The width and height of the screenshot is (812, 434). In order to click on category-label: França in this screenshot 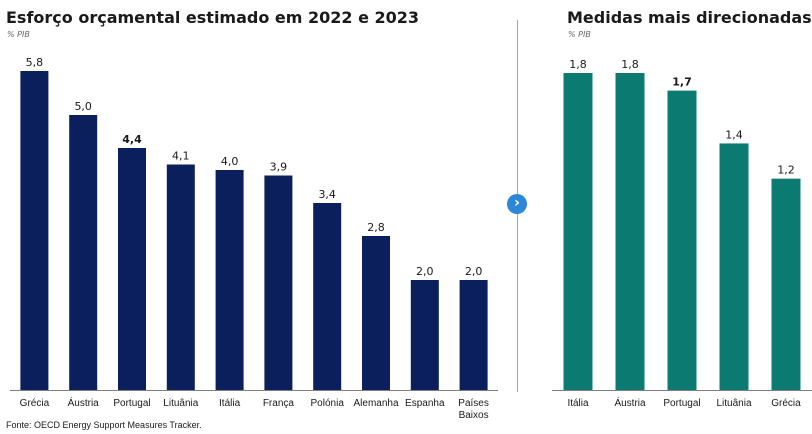, I will do `click(279, 403)`.